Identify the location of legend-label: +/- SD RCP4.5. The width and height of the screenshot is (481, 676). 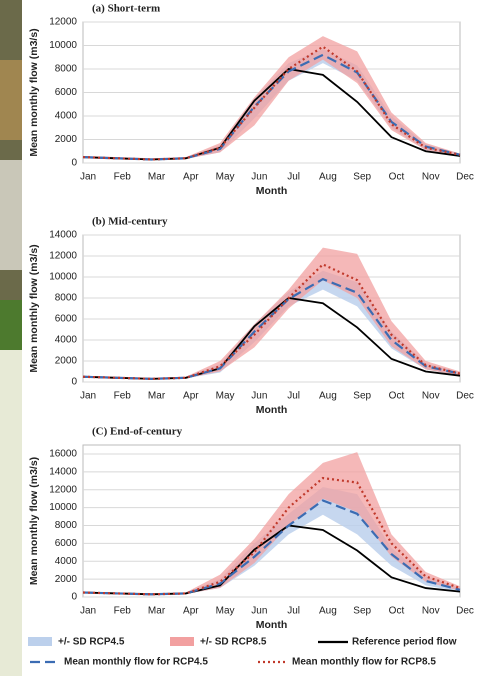
(91, 642).